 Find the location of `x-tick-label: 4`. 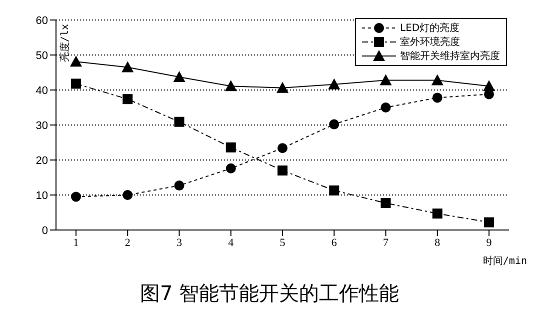

x-tick-label: 4 is located at coordinates (231, 242).